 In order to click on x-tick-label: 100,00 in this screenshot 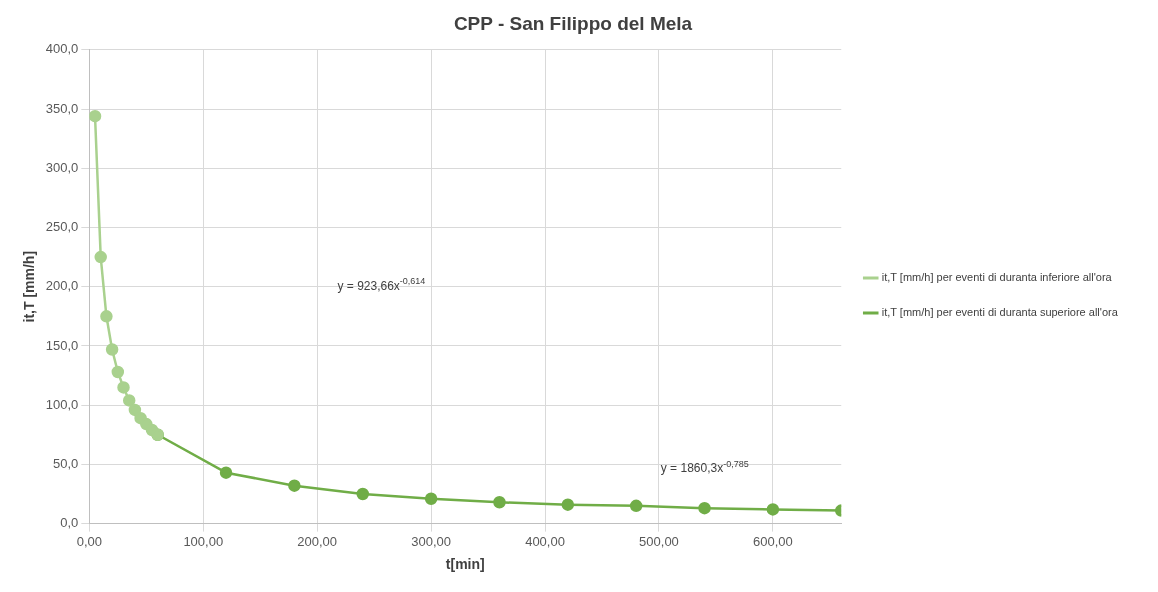, I will do `click(203, 541)`.